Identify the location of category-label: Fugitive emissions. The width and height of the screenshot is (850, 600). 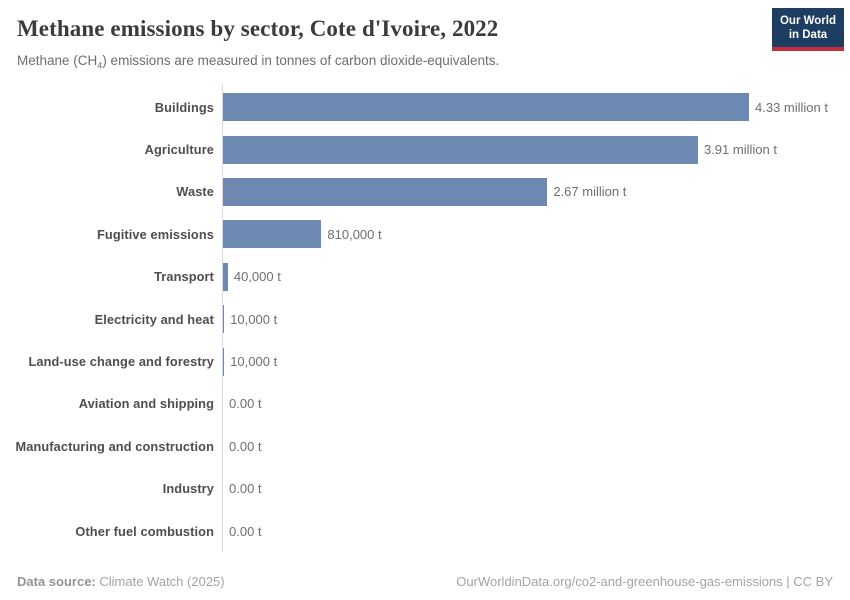
(155, 234).